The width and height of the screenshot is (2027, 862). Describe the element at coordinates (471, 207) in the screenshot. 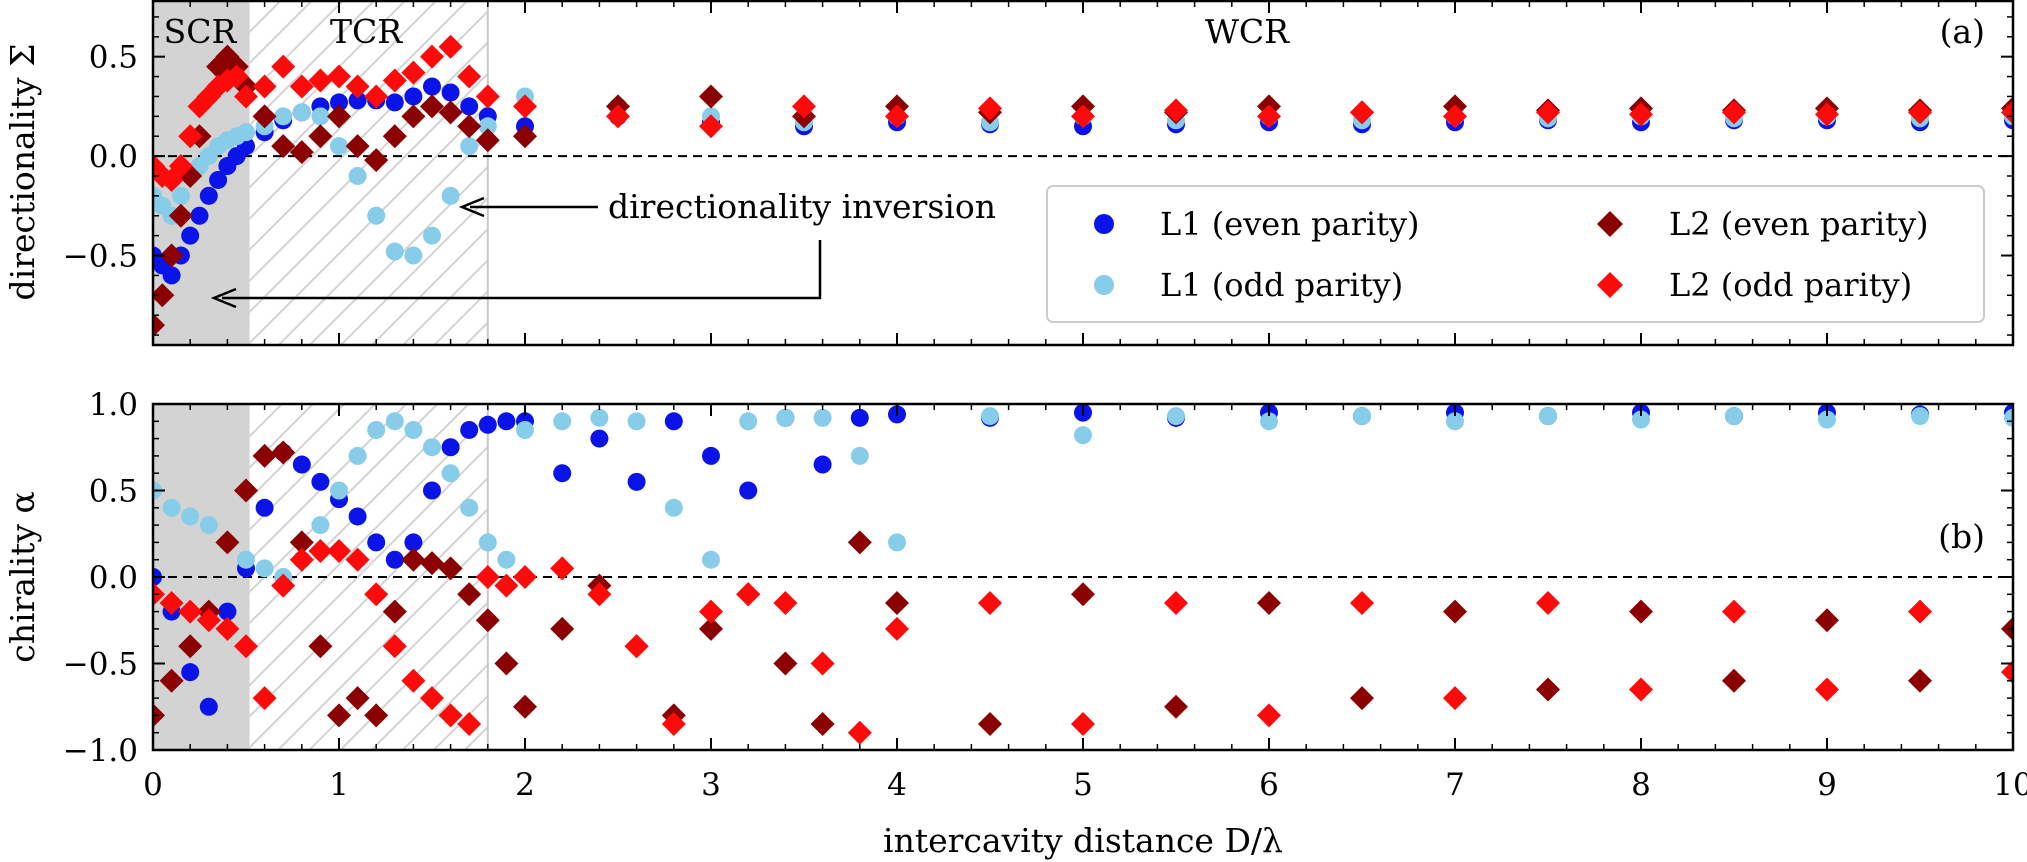

I see `annotation-arrowhead-upper` at that location.